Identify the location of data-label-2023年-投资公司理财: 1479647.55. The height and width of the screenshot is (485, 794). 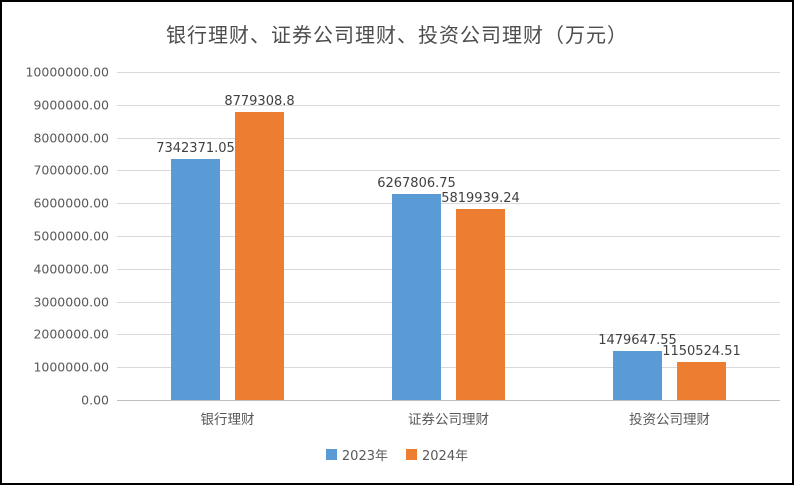
(637, 341).